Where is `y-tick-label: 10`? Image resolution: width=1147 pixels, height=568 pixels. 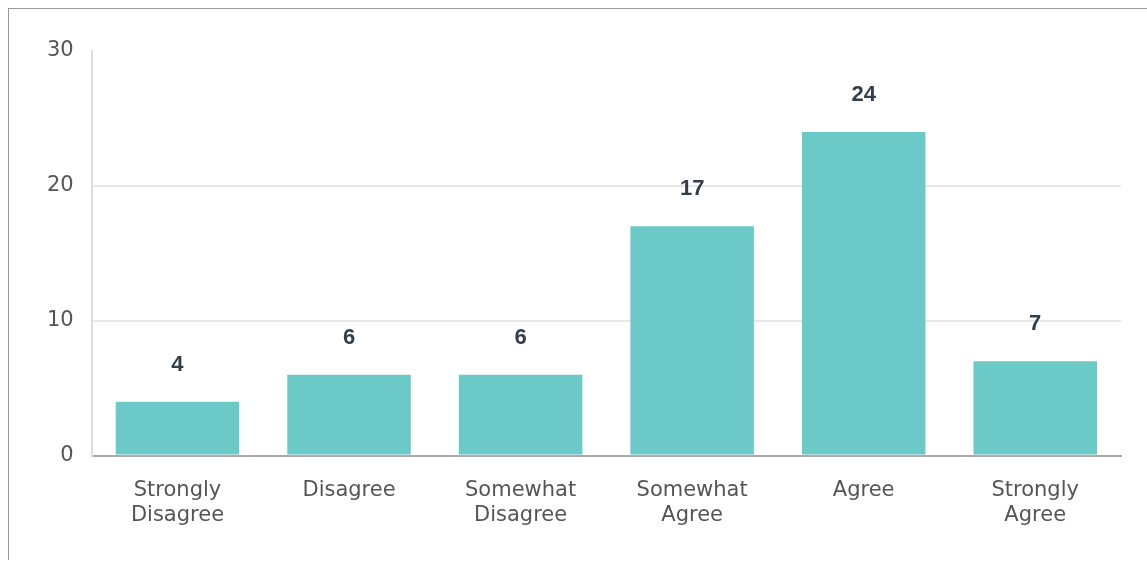
y-tick-label: 10 is located at coordinates (60, 319).